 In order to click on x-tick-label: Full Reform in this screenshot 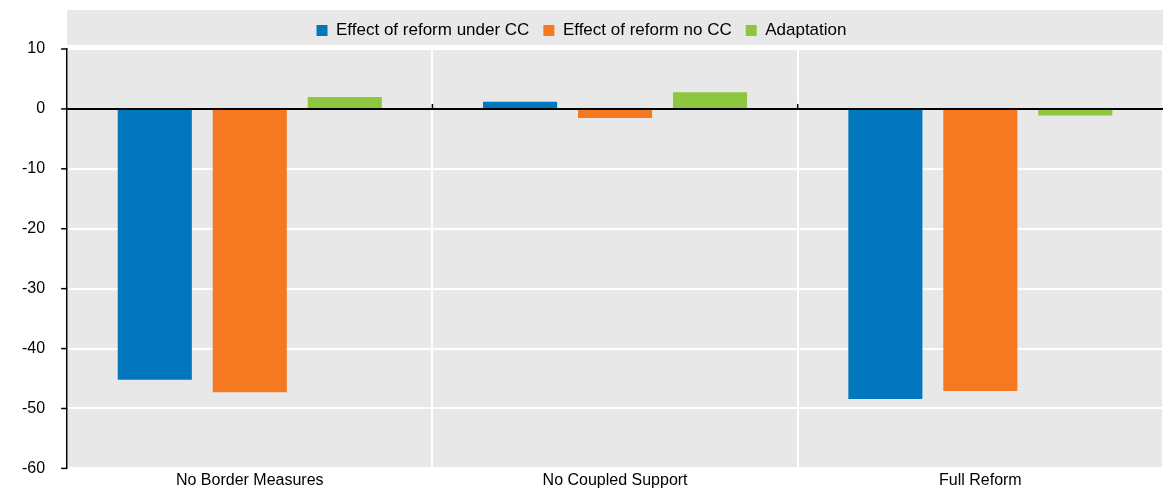, I will do `click(980, 480)`.